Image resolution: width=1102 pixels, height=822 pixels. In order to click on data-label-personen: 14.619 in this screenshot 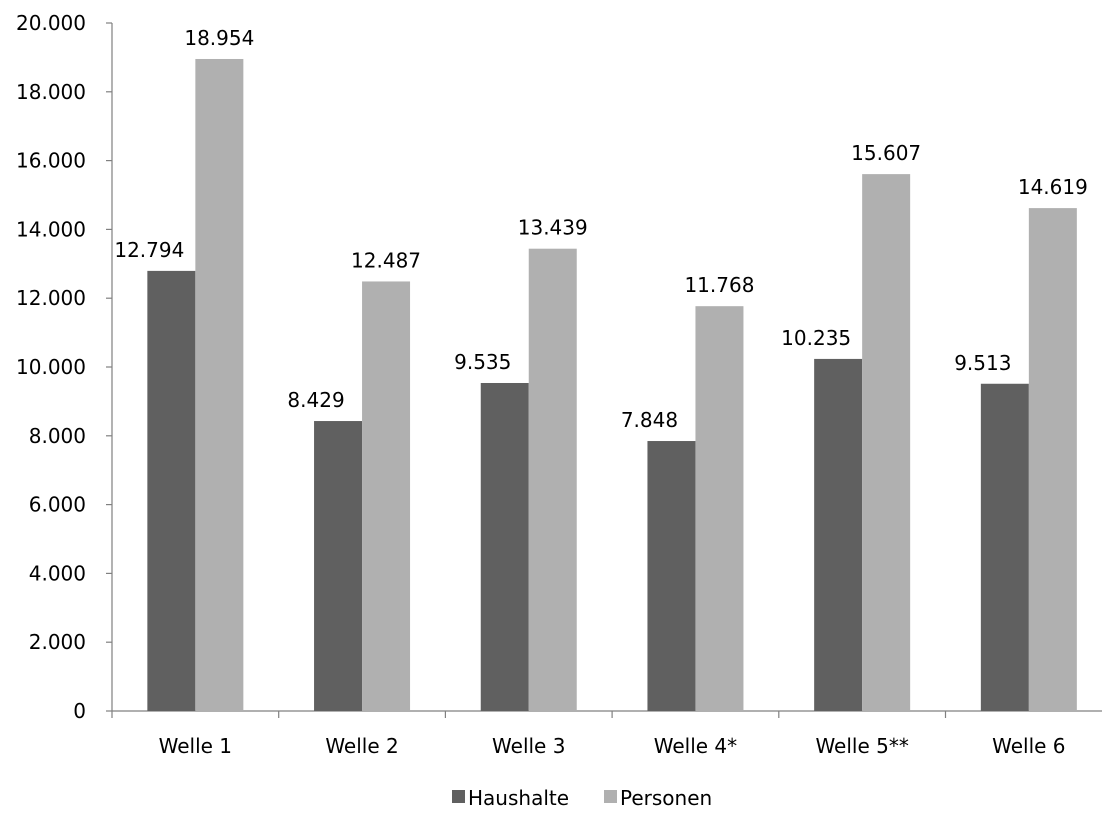, I will do `click(1053, 187)`.